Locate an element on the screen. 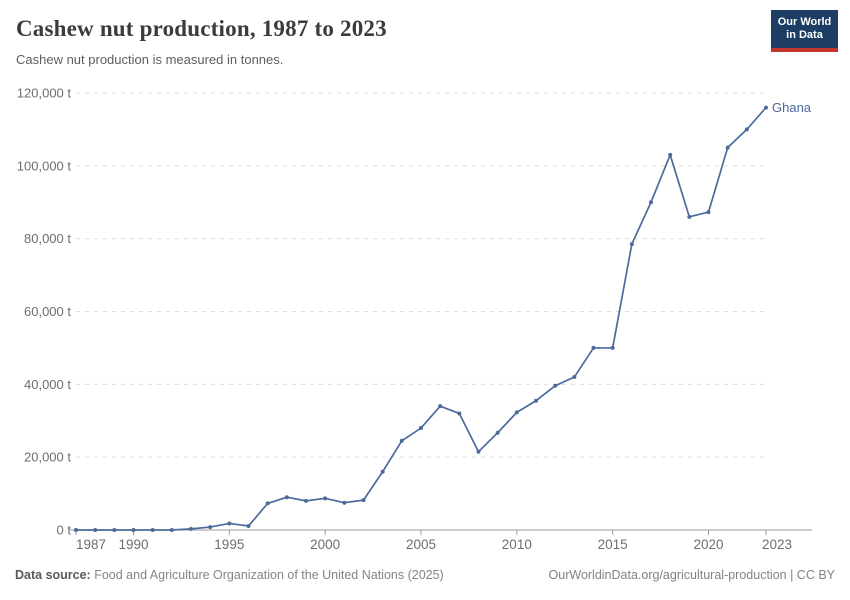  x-axis-tick-label: 2000 is located at coordinates (325, 544).